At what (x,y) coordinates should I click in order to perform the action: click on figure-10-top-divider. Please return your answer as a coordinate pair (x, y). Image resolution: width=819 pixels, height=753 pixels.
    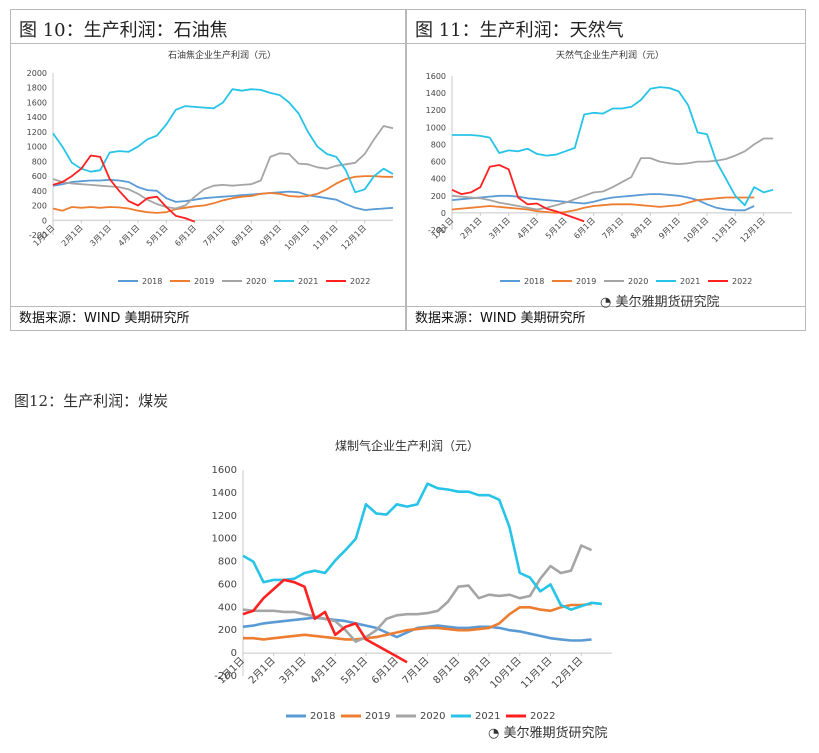
    Looking at the image, I should click on (208, 43).